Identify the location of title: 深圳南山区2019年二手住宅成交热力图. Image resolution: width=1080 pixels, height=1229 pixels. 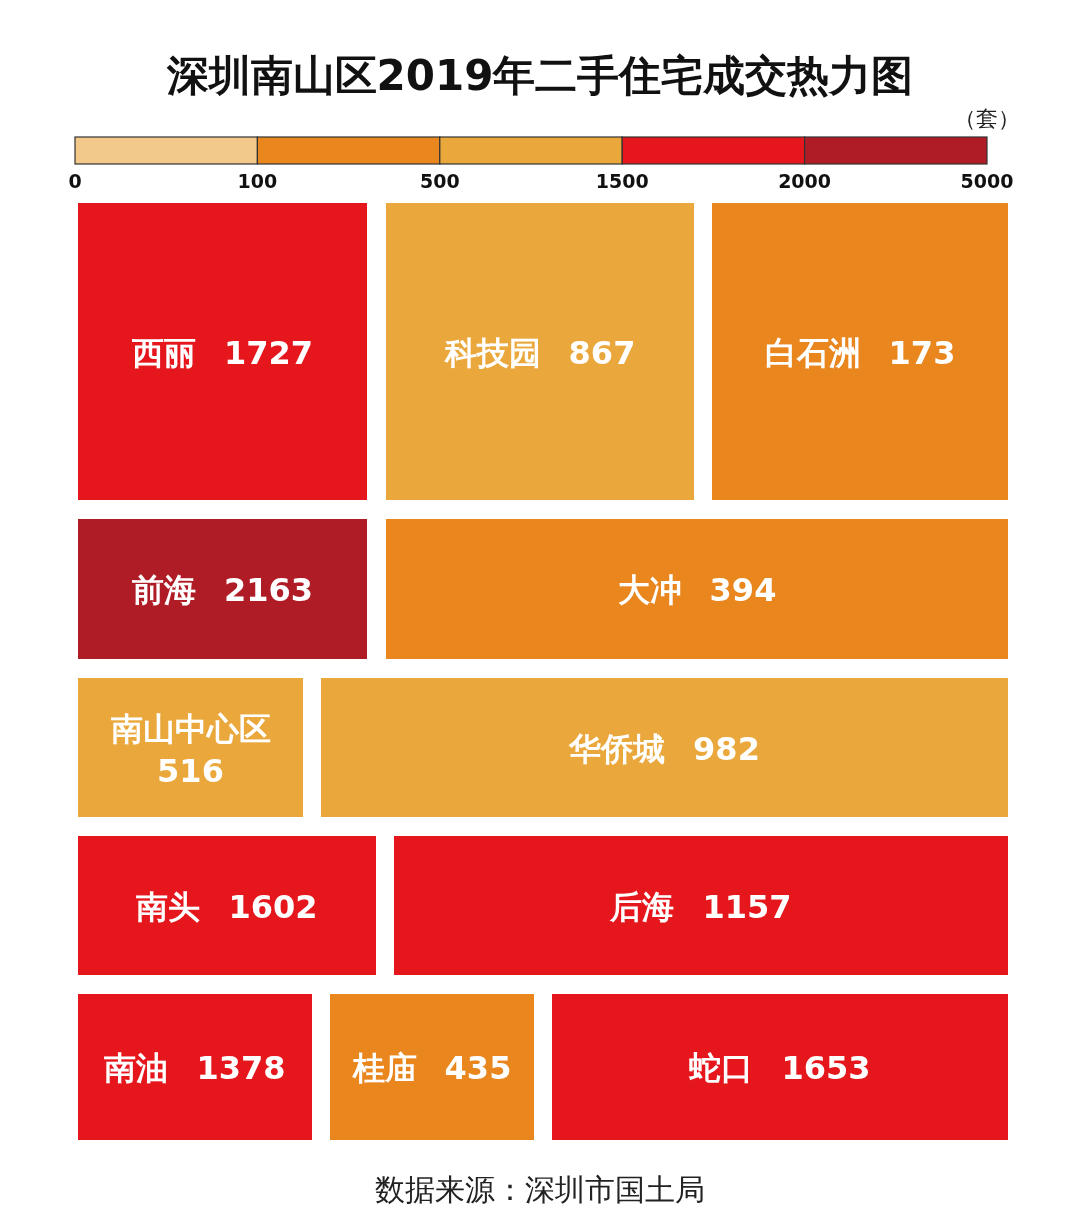
(540, 75).